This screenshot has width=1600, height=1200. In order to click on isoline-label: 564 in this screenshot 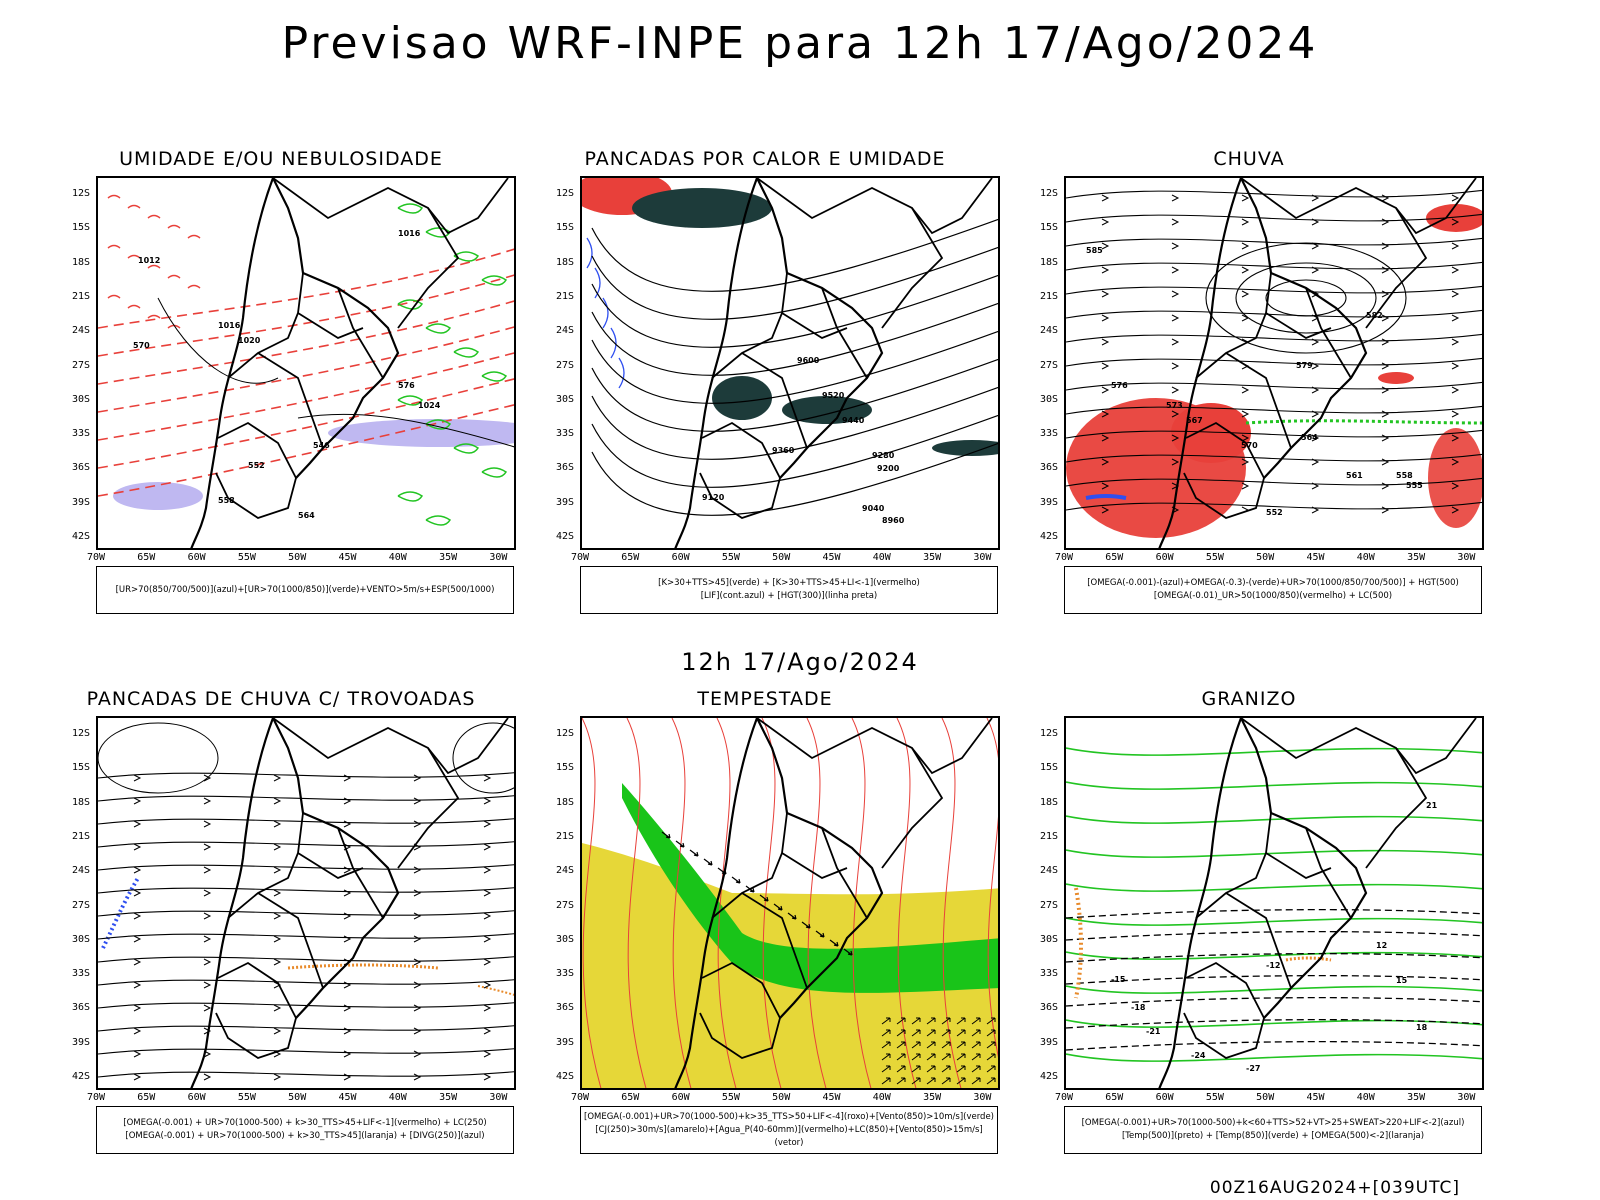, I will do `click(1309, 437)`.